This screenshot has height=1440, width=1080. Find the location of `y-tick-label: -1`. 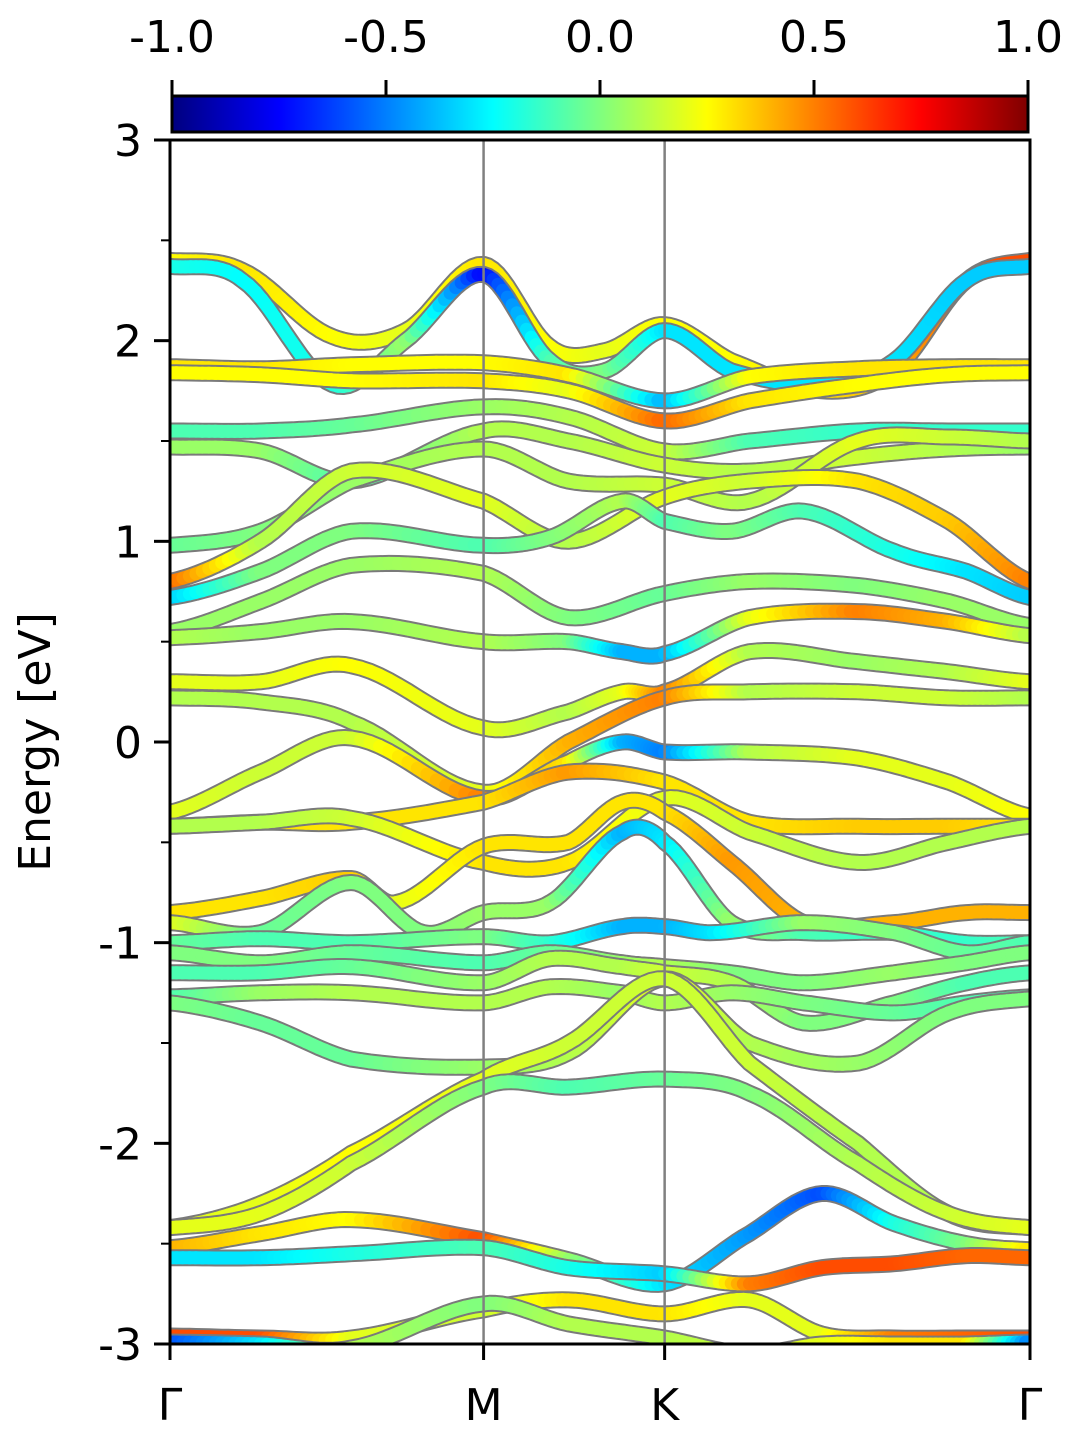

y-tick-label: -1 is located at coordinates (120, 944).